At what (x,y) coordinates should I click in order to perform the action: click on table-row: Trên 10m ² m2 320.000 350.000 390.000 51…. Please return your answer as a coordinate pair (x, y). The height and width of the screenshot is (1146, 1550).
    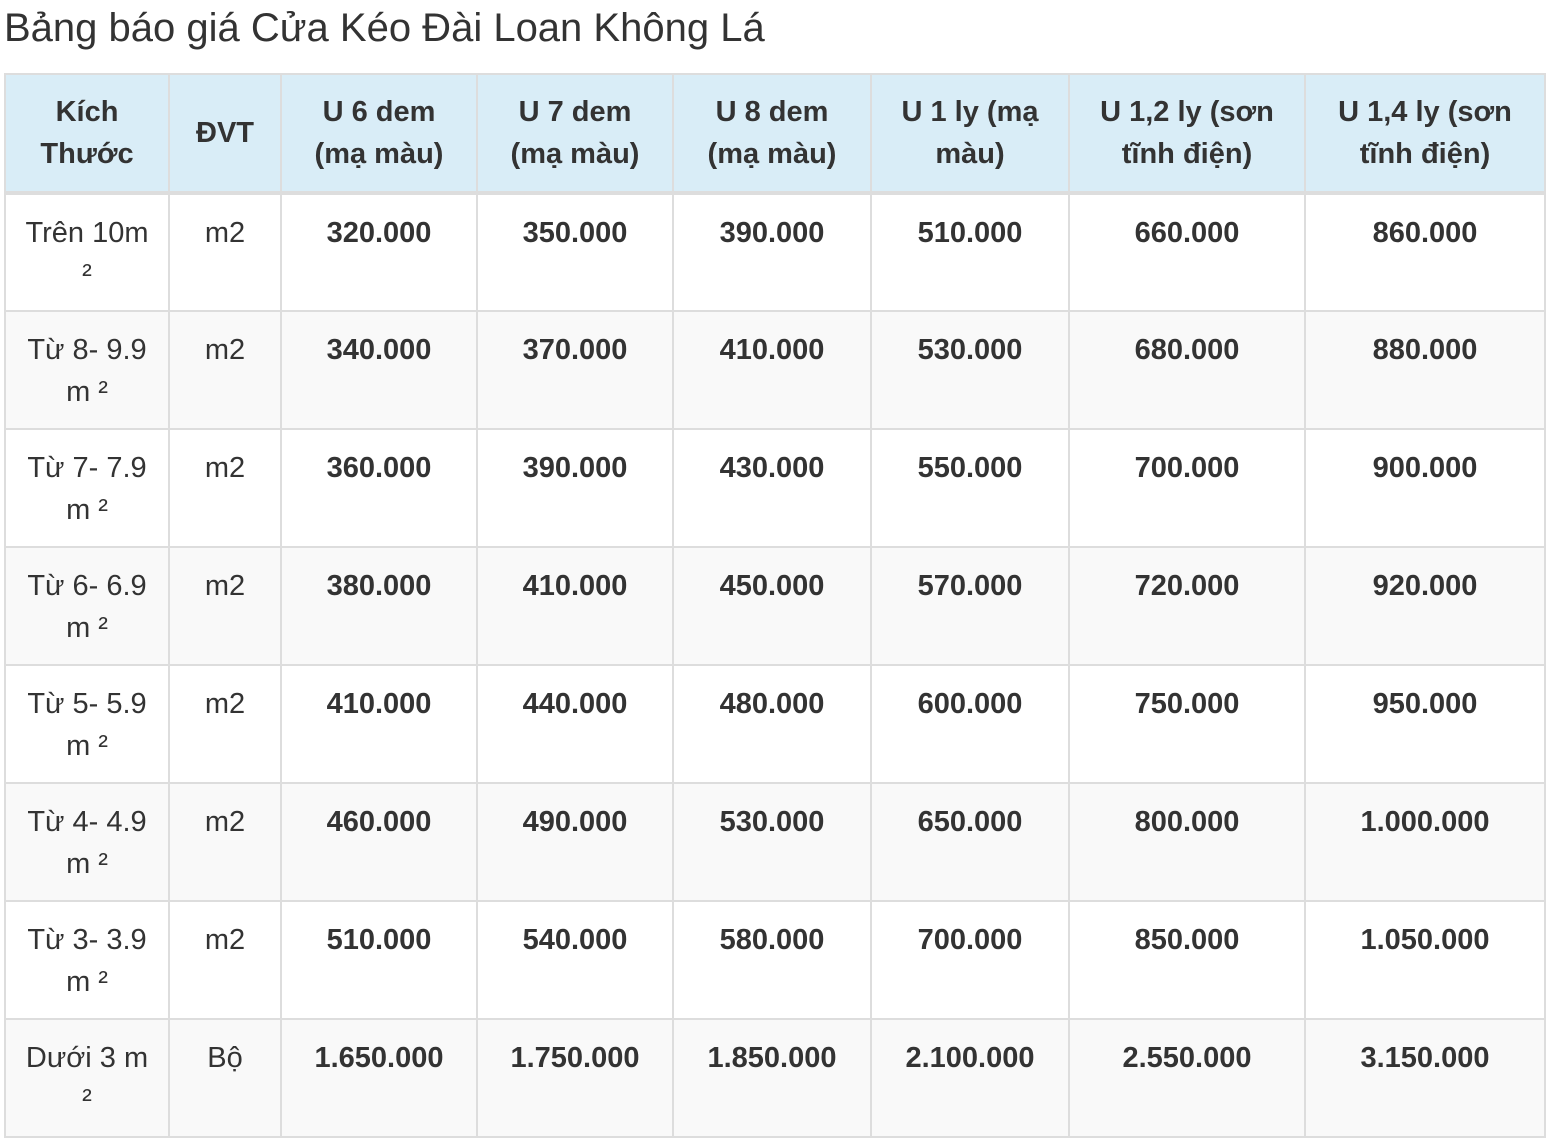
    Looking at the image, I should click on (775, 252).